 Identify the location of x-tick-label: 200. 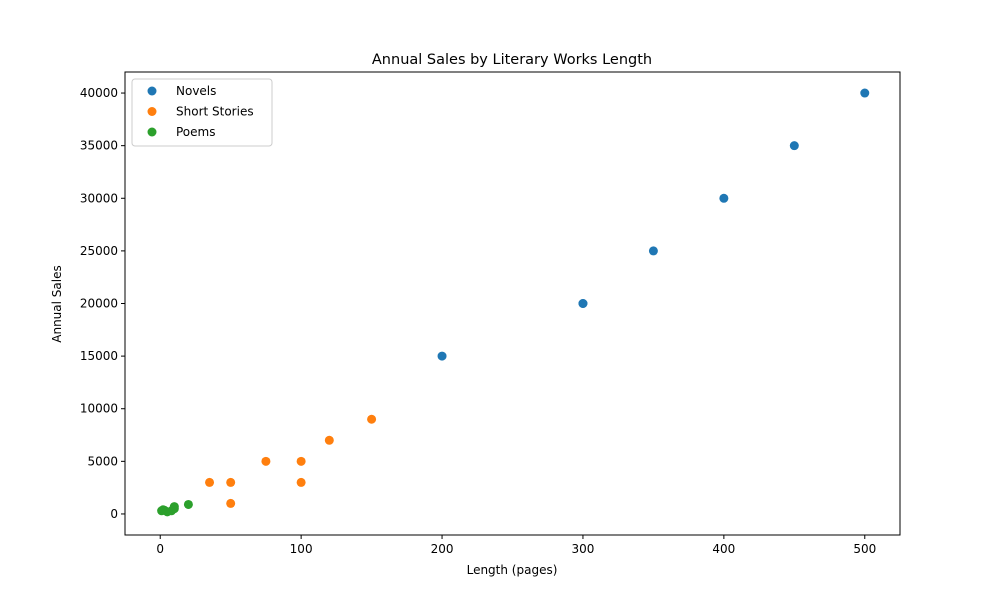
(442, 549).